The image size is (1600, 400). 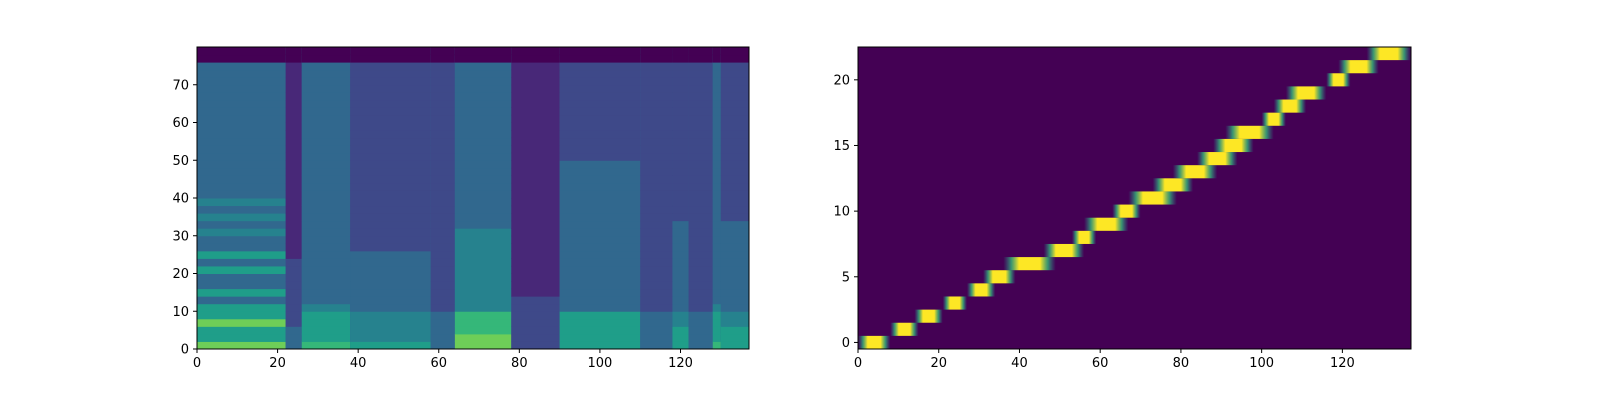 What do you see at coordinates (680, 363) in the screenshot?
I see `spectrogram-x-tick-label: 120` at bounding box center [680, 363].